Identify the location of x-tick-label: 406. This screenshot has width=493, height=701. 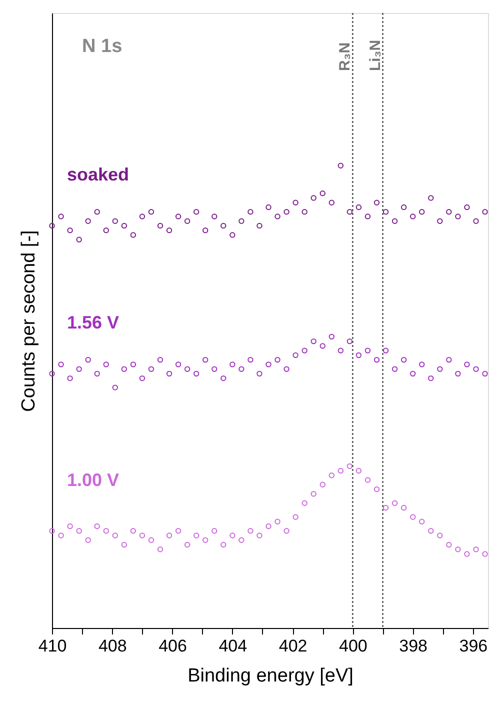
(172, 646).